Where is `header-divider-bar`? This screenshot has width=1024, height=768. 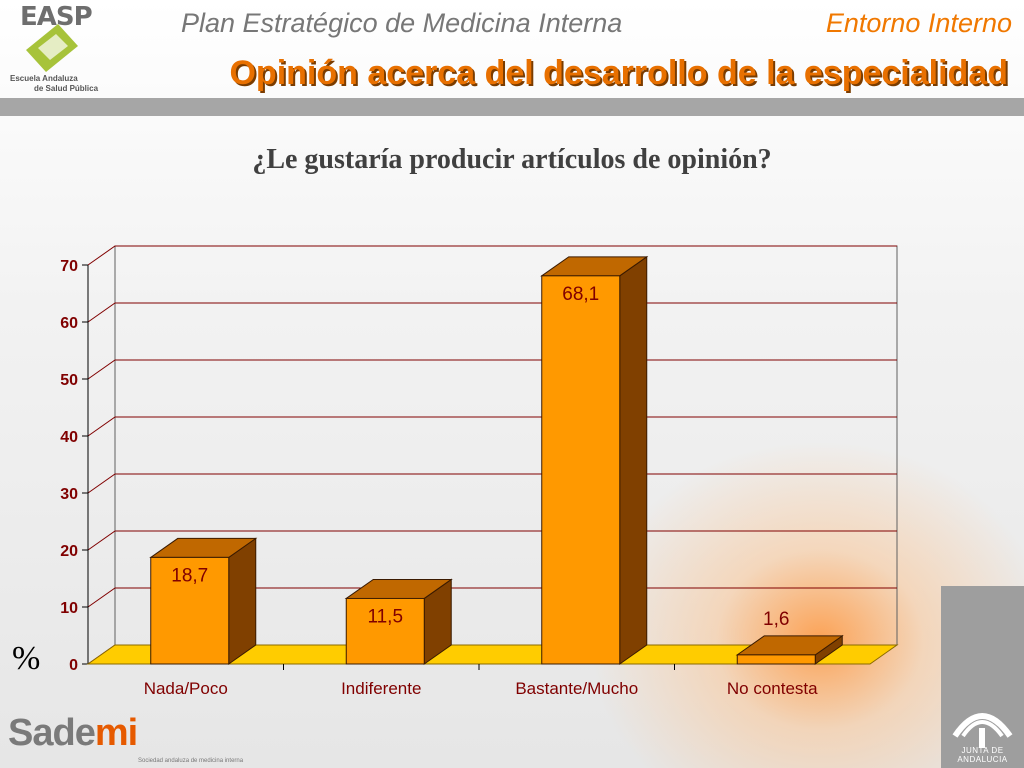 header-divider-bar is located at coordinates (512, 107).